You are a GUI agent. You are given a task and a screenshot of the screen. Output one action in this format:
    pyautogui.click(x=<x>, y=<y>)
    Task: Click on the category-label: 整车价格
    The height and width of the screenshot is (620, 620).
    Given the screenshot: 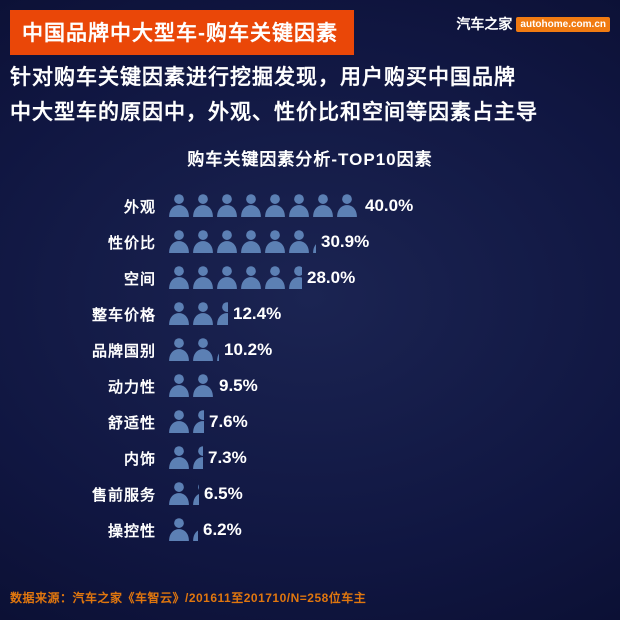 What is the action you would take?
    pyautogui.click(x=123, y=315)
    